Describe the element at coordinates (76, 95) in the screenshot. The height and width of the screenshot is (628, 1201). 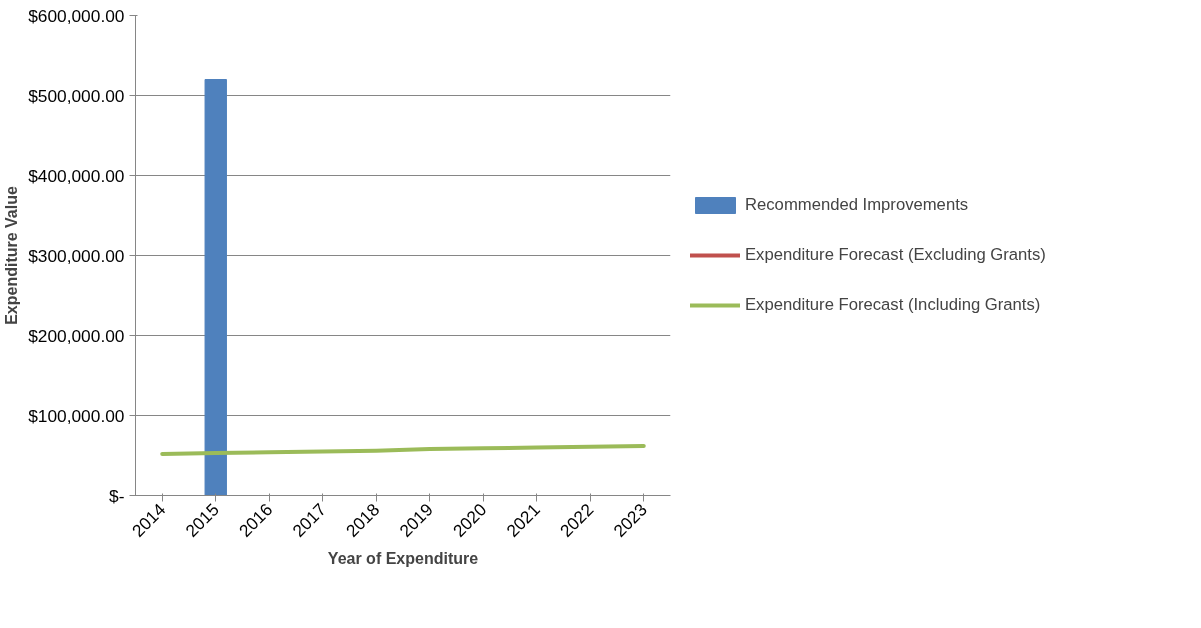
I see `y-tick-label: $500,000.00` at that location.